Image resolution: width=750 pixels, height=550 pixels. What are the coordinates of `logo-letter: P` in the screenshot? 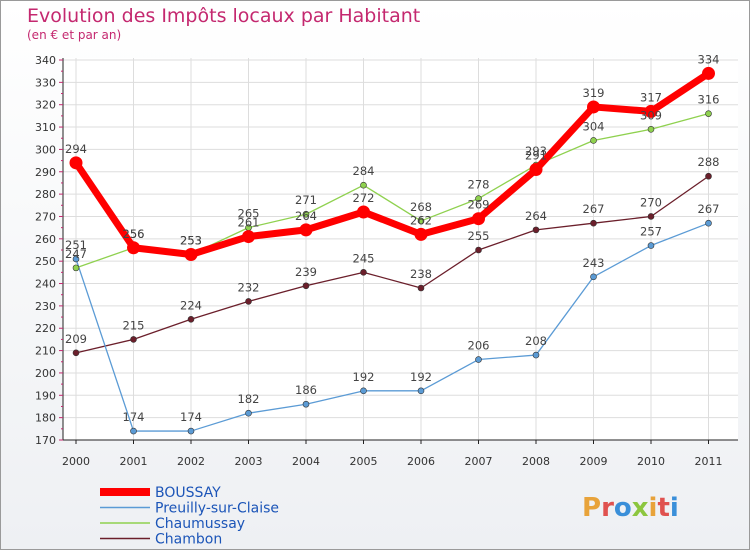 It's located at (591, 508).